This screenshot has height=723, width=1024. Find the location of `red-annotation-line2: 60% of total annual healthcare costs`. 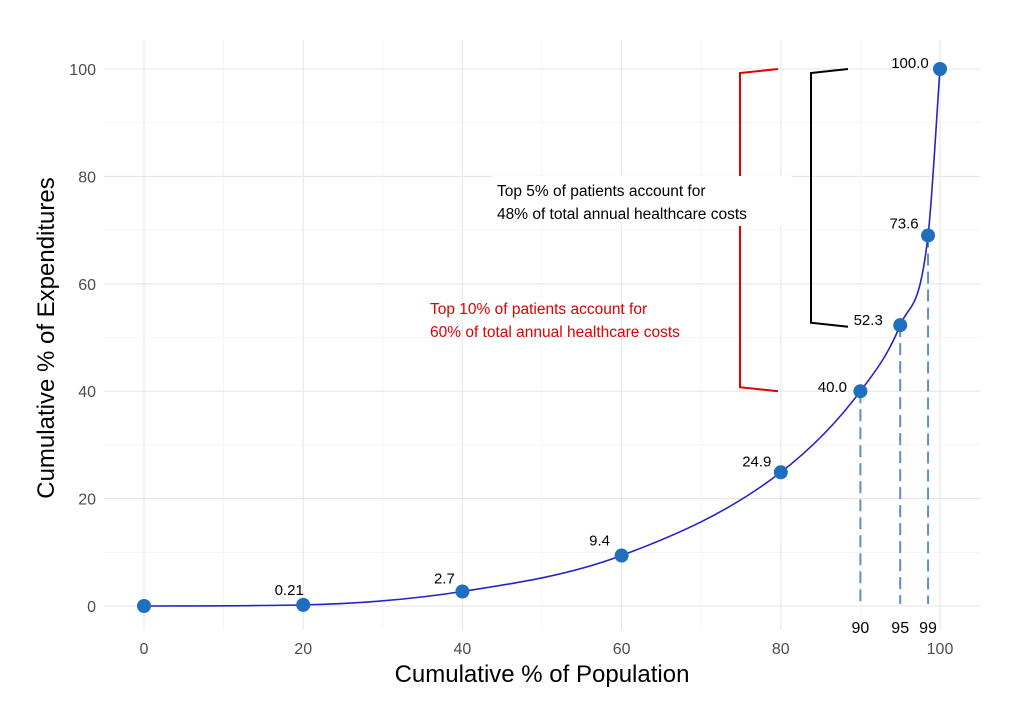

red-annotation-line2: 60% of total annual healthcare costs is located at coordinates (555, 332).